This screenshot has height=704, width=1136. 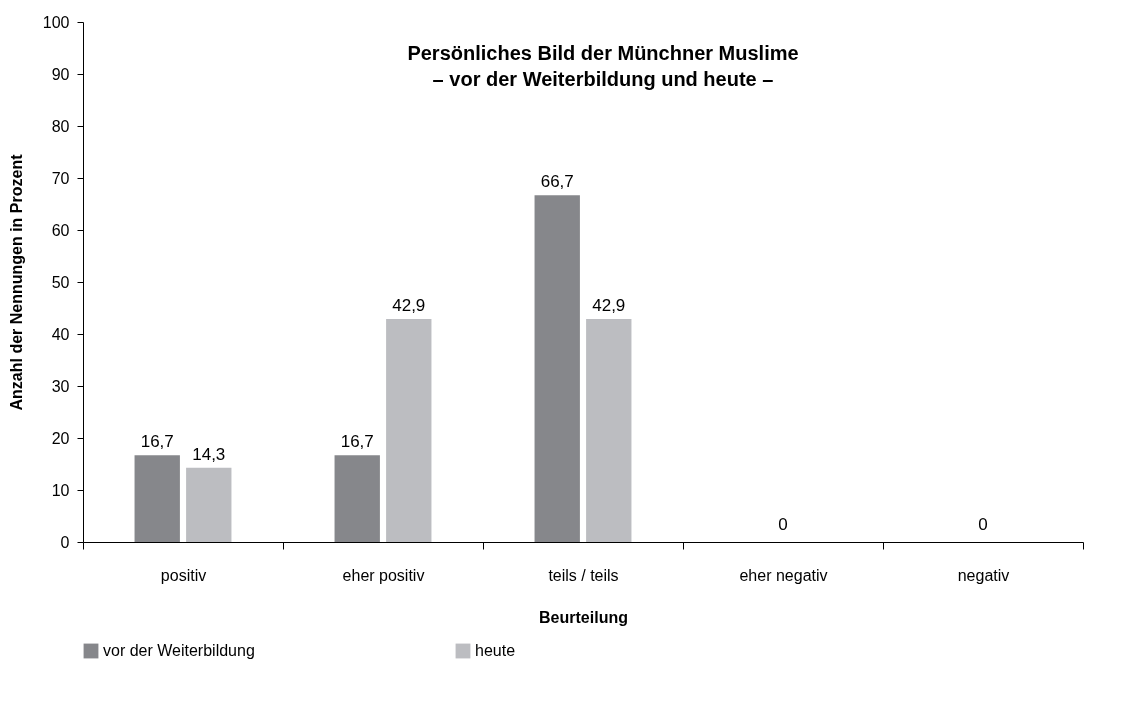 I want to click on y-tick-label: 10, so click(x=60, y=490).